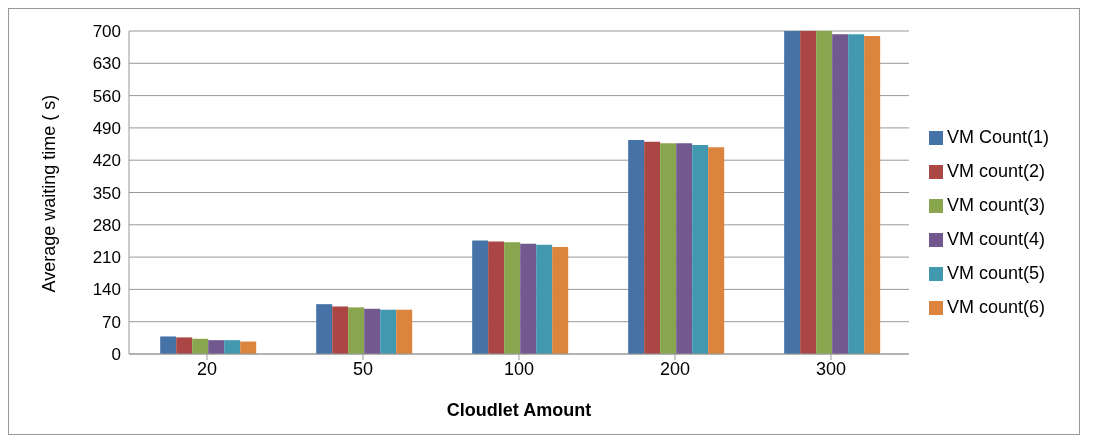  I want to click on y-tick-label: 560, so click(106, 96).